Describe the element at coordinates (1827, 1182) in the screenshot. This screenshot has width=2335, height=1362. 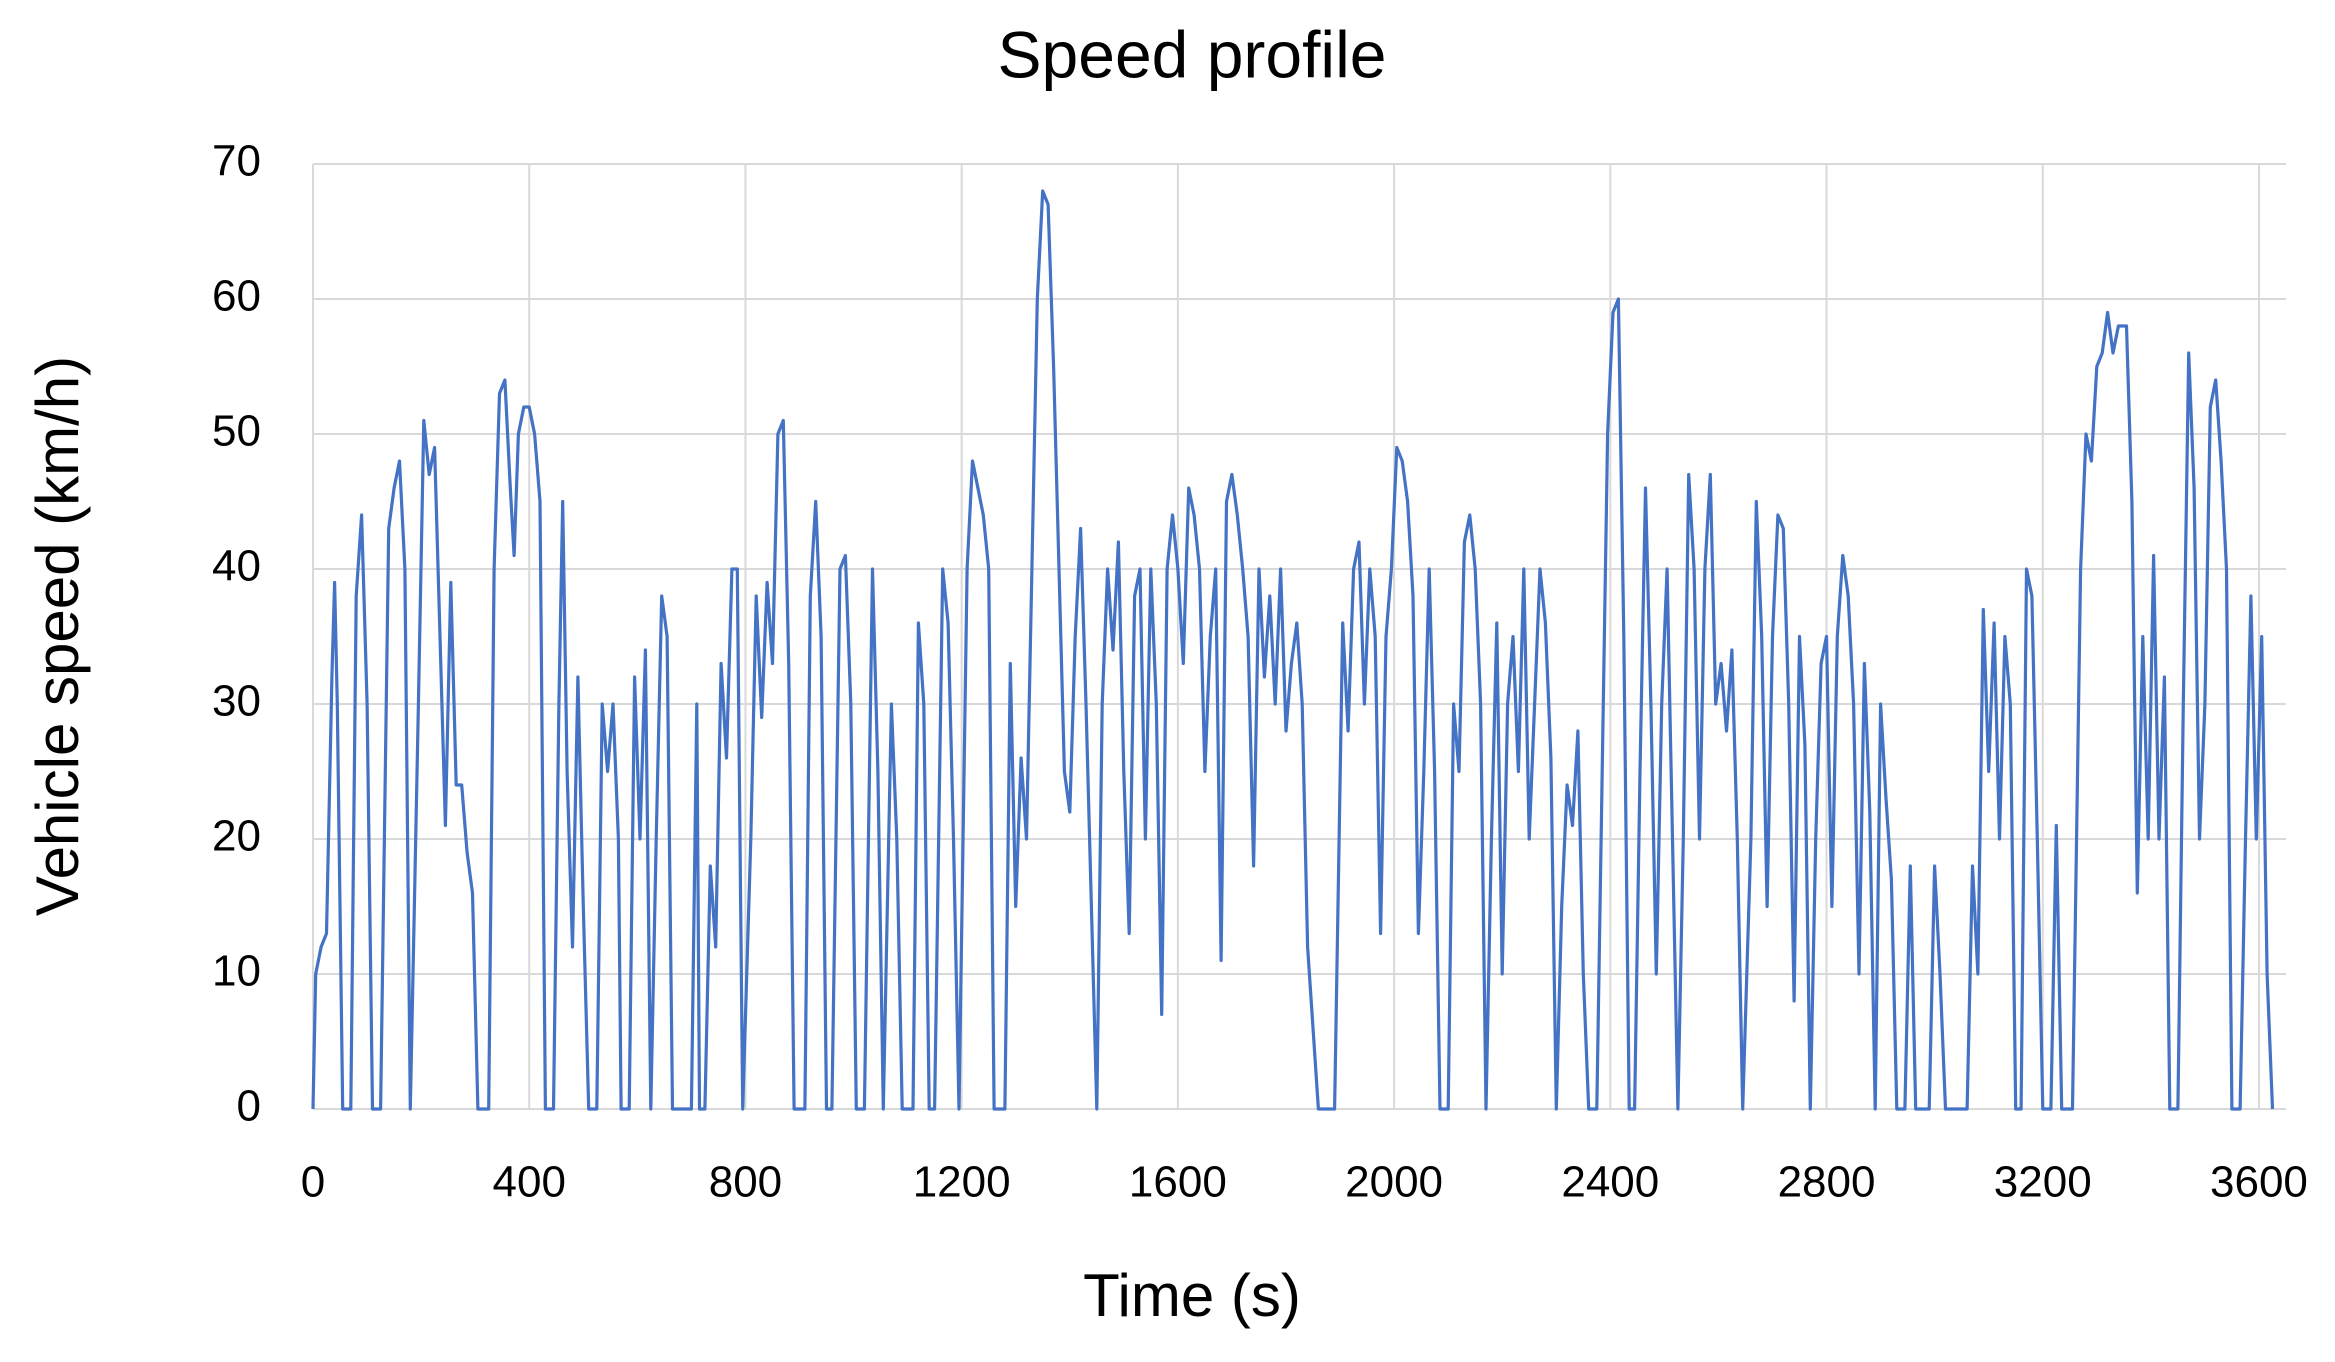
I see `x-tick-label: 2800` at that location.